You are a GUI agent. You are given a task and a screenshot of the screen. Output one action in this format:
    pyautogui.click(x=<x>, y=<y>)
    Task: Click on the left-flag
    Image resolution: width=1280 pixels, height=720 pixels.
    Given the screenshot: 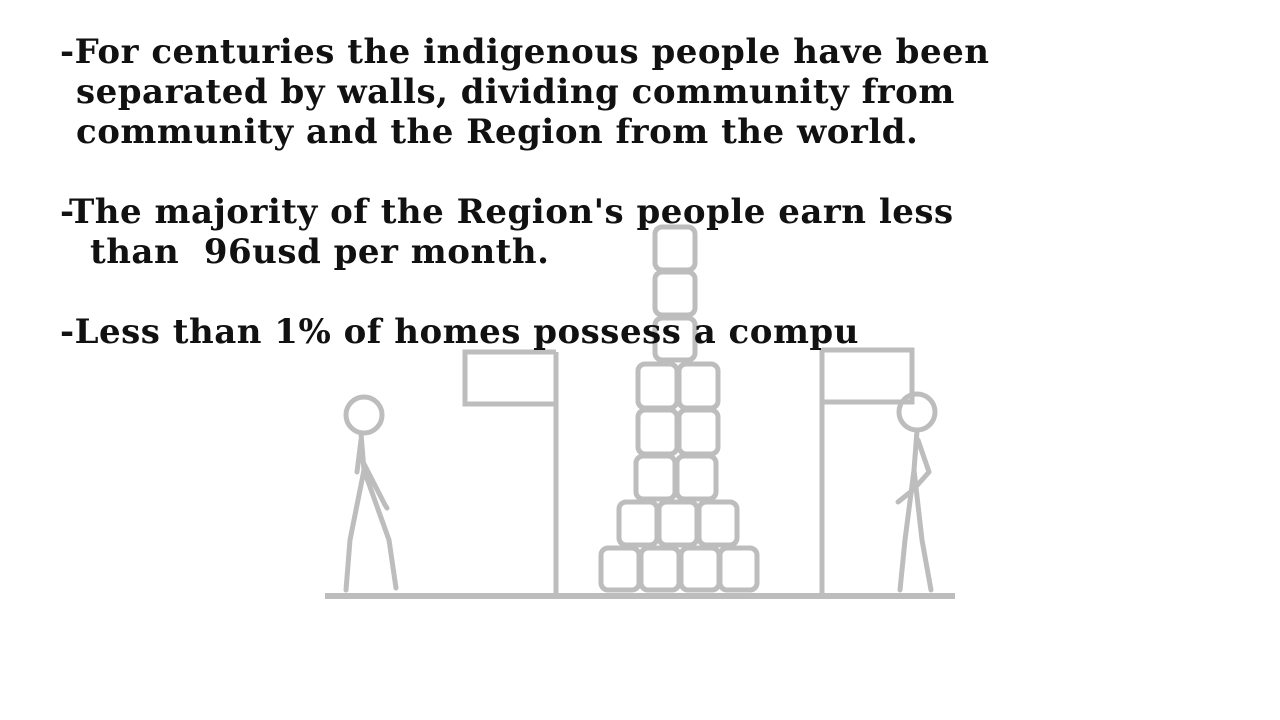 What is the action you would take?
    pyautogui.click(x=510, y=471)
    